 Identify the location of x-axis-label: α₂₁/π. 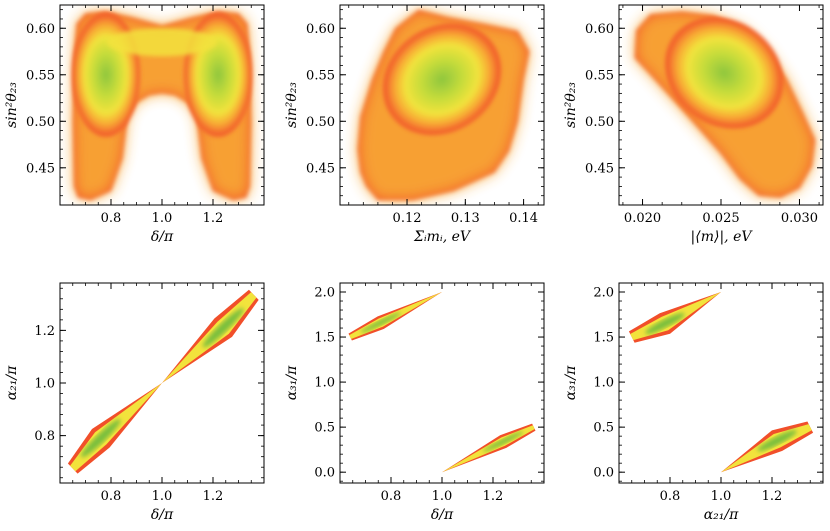
(721, 515).